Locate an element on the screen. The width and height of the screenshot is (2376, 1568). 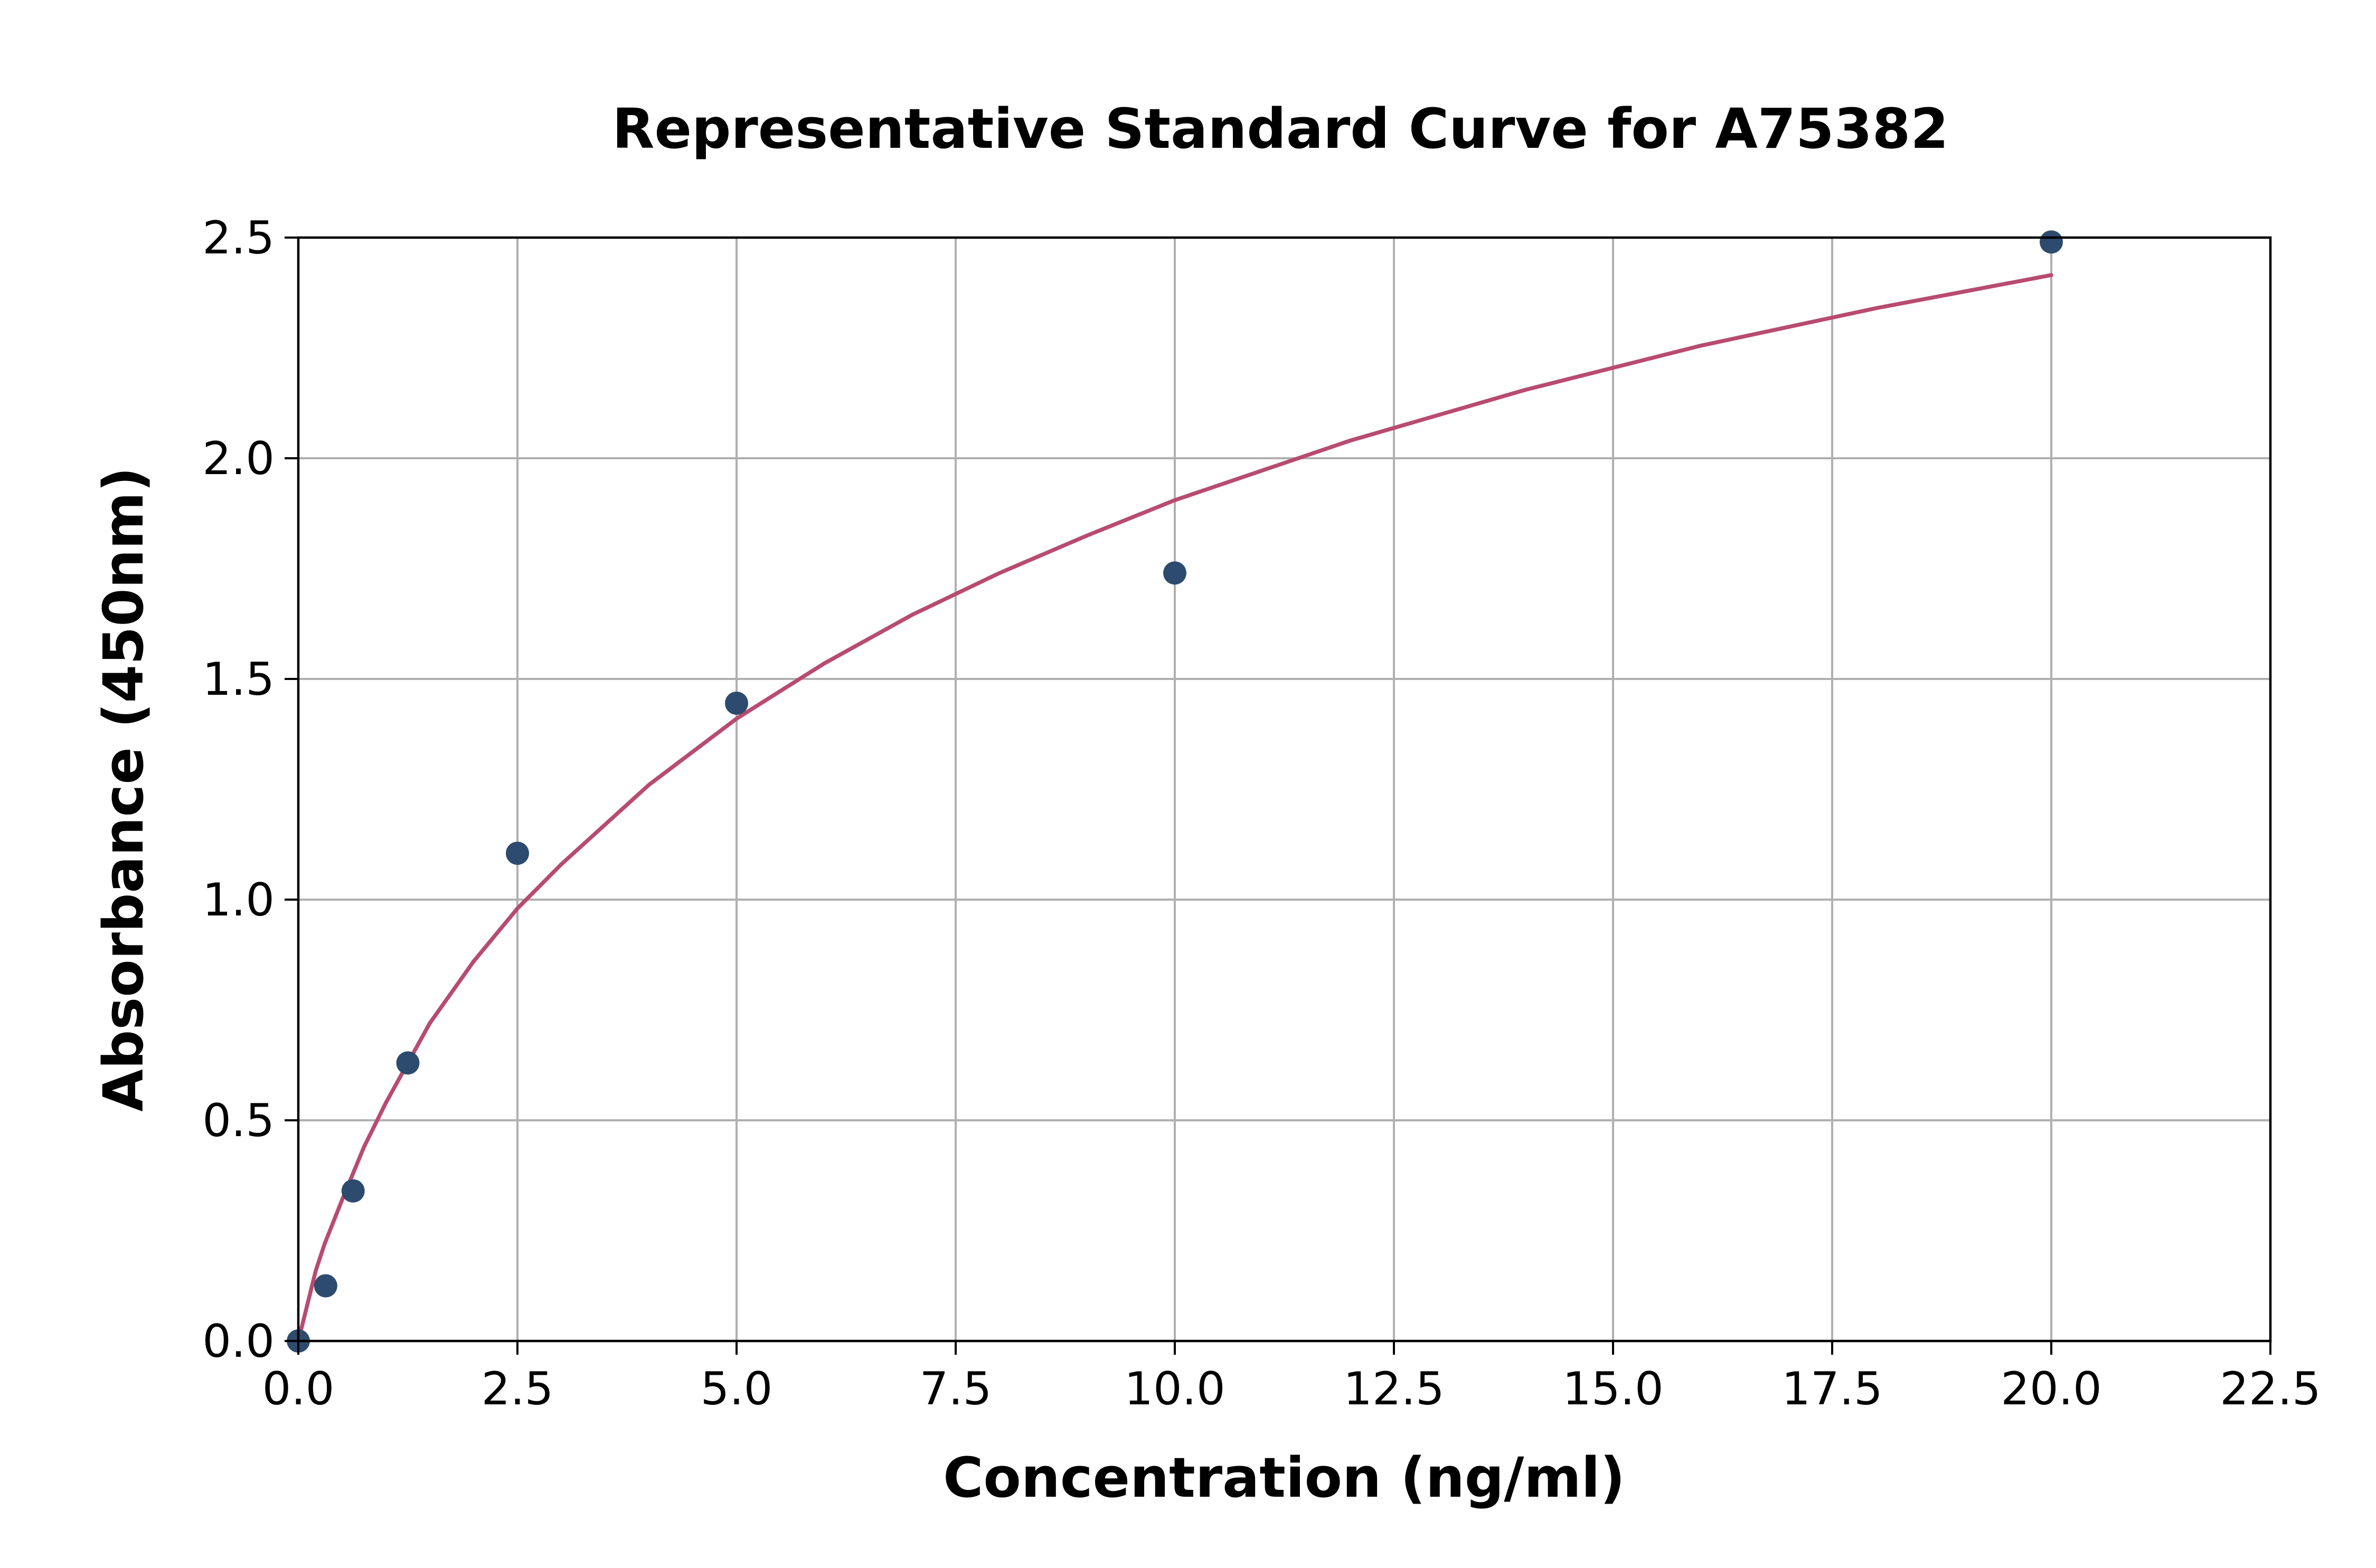
x-tick-labels: 0.0 2.5 5.0 7.5 10.0 12.5 15.0 17.5 20.0 22.5 is located at coordinates (1292, 1389).